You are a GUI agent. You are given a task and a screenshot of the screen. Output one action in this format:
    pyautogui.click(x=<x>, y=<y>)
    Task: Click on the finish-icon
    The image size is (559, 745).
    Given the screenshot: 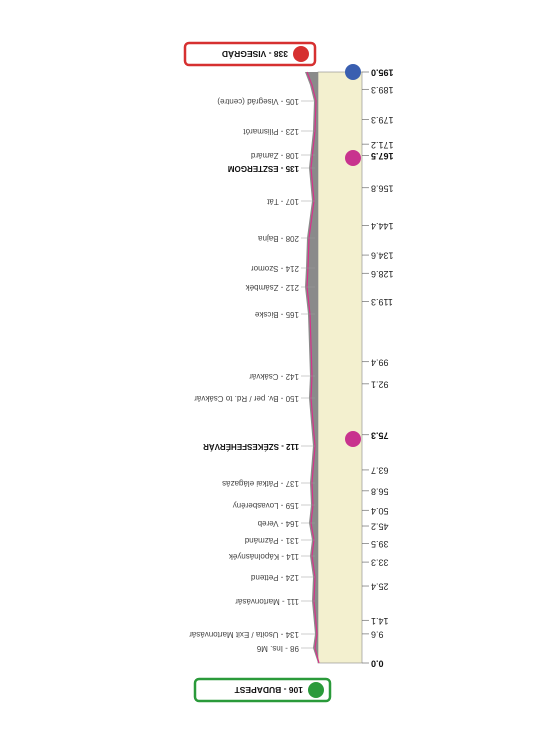 What is the action you would take?
    pyautogui.click(x=301, y=54)
    